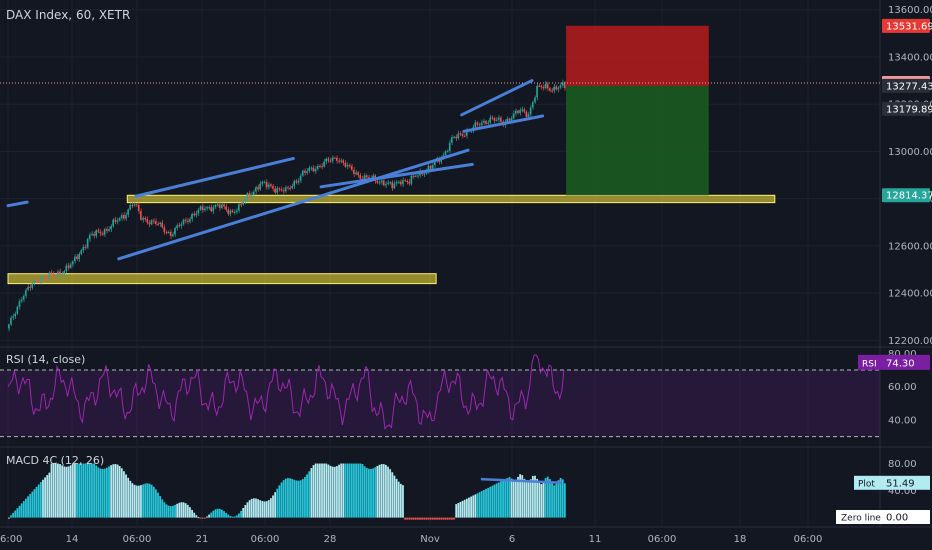 The height and width of the screenshot is (550, 932). What do you see at coordinates (222, 279) in the screenshot?
I see `support-zone-lower` at bounding box center [222, 279].